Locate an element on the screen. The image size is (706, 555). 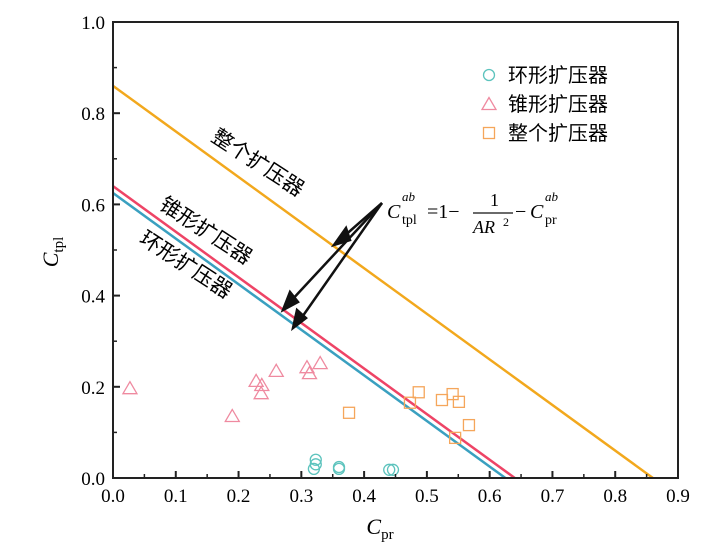
svg-text: pr is located at coordinates (551, 220).